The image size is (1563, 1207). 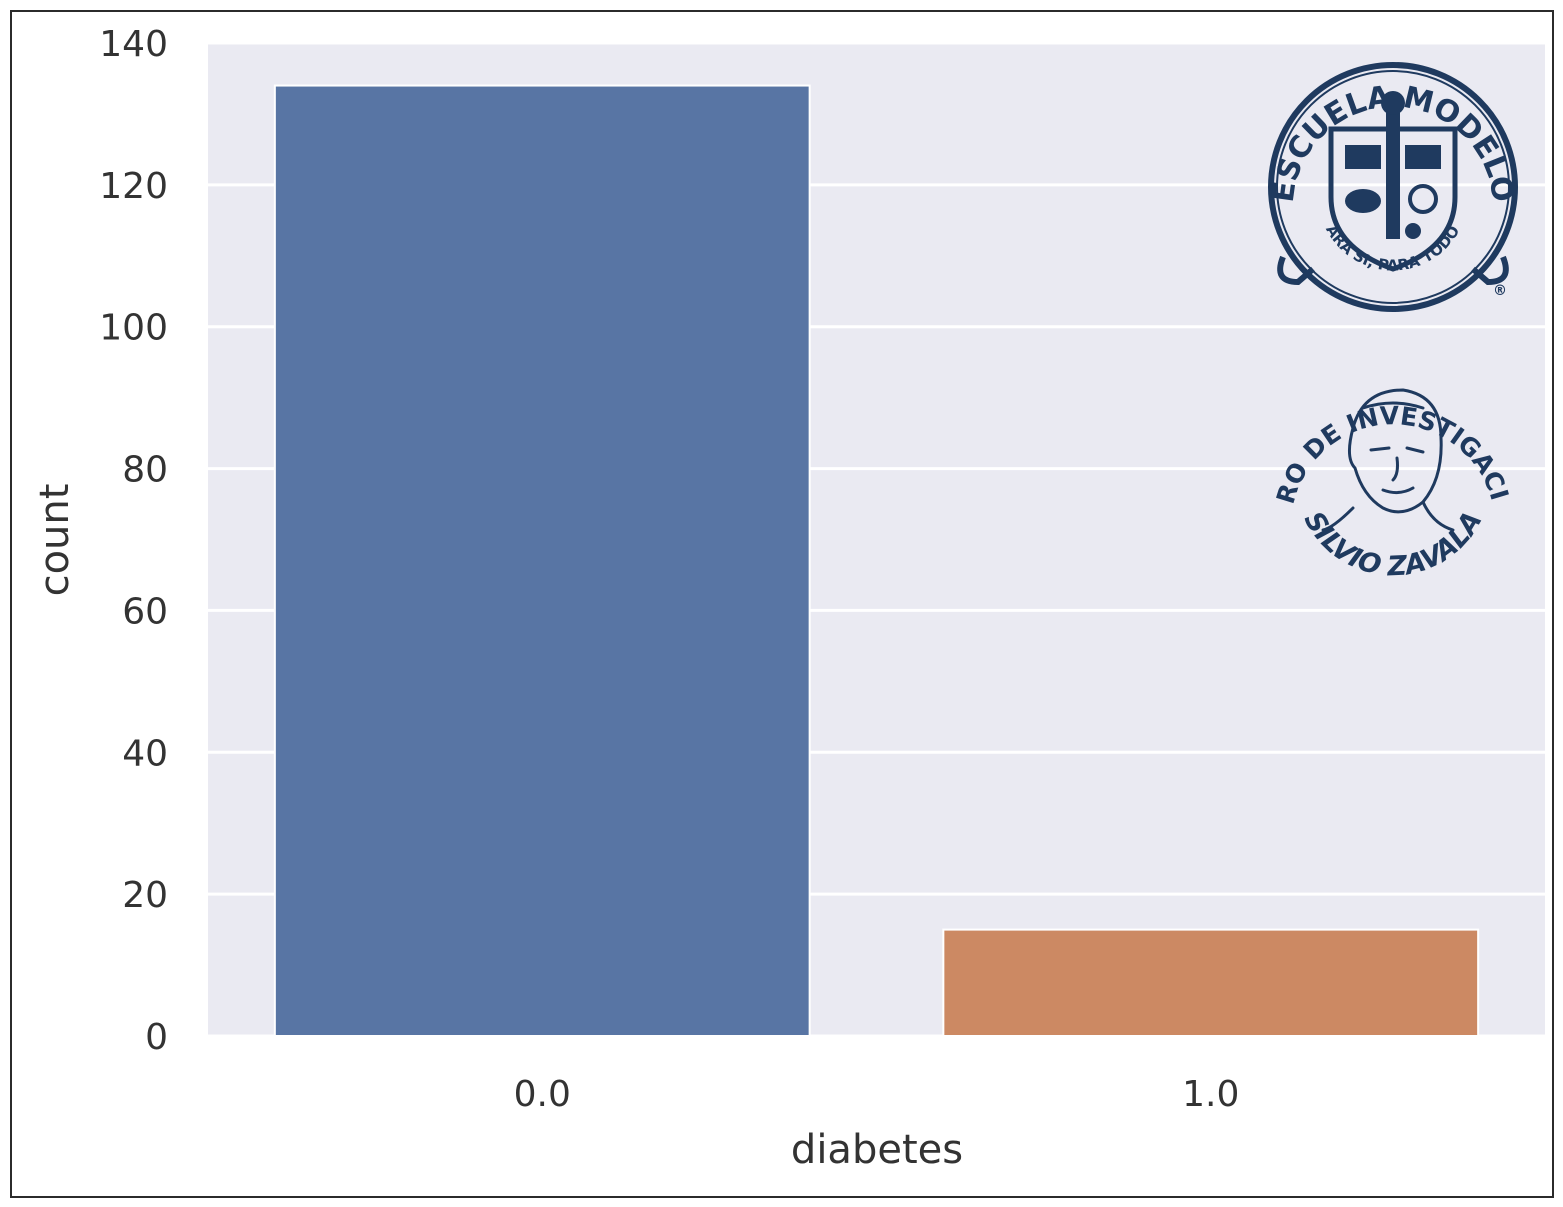 I want to click on y-tick-labels: 0 20 40 60 80 100 120 140, so click(x=133, y=541).